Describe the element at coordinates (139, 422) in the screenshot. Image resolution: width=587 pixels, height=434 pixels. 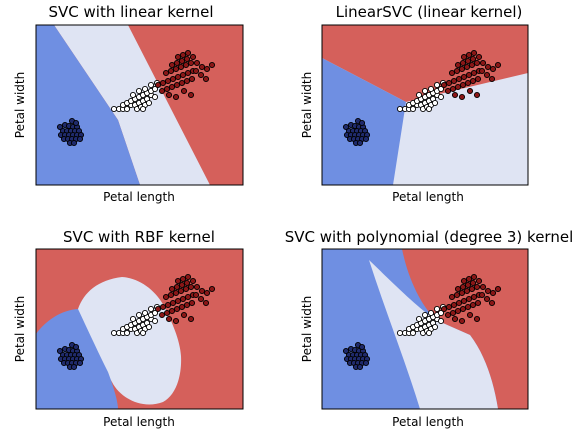
I see `x-axis-label: Petal length` at that location.